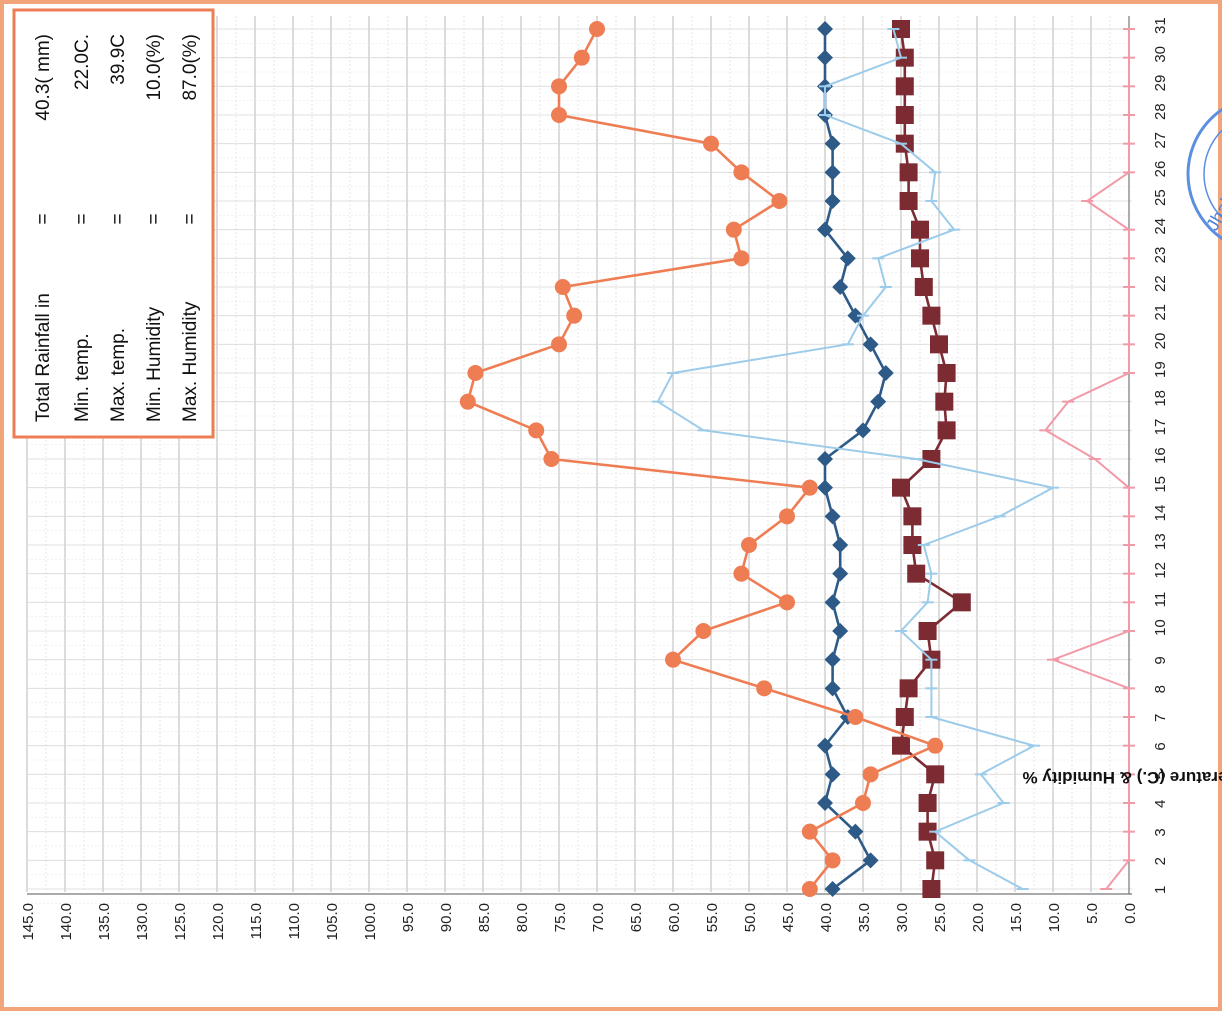 This screenshot has height=1015, width=1222. What do you see at coordinates (1160, 83) in the screenshot?
I see `category-tick-label: 29` at bounding box center [1160, 83].